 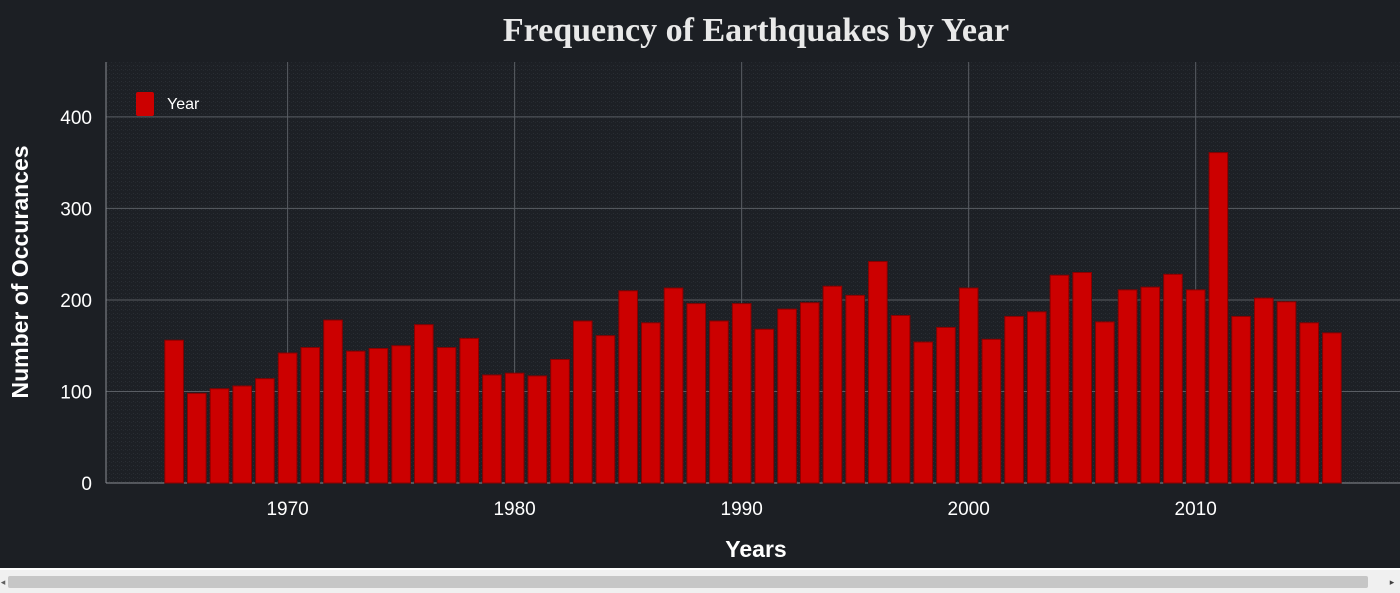 I want to click on y-tick-label: 300, so click(x=76, y=209).